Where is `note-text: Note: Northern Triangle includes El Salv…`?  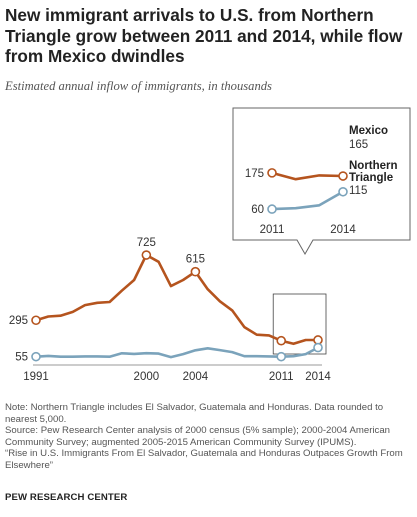 note-text: Note: Northern Triangle includes El Salv… is located at coordinates (194, 413).